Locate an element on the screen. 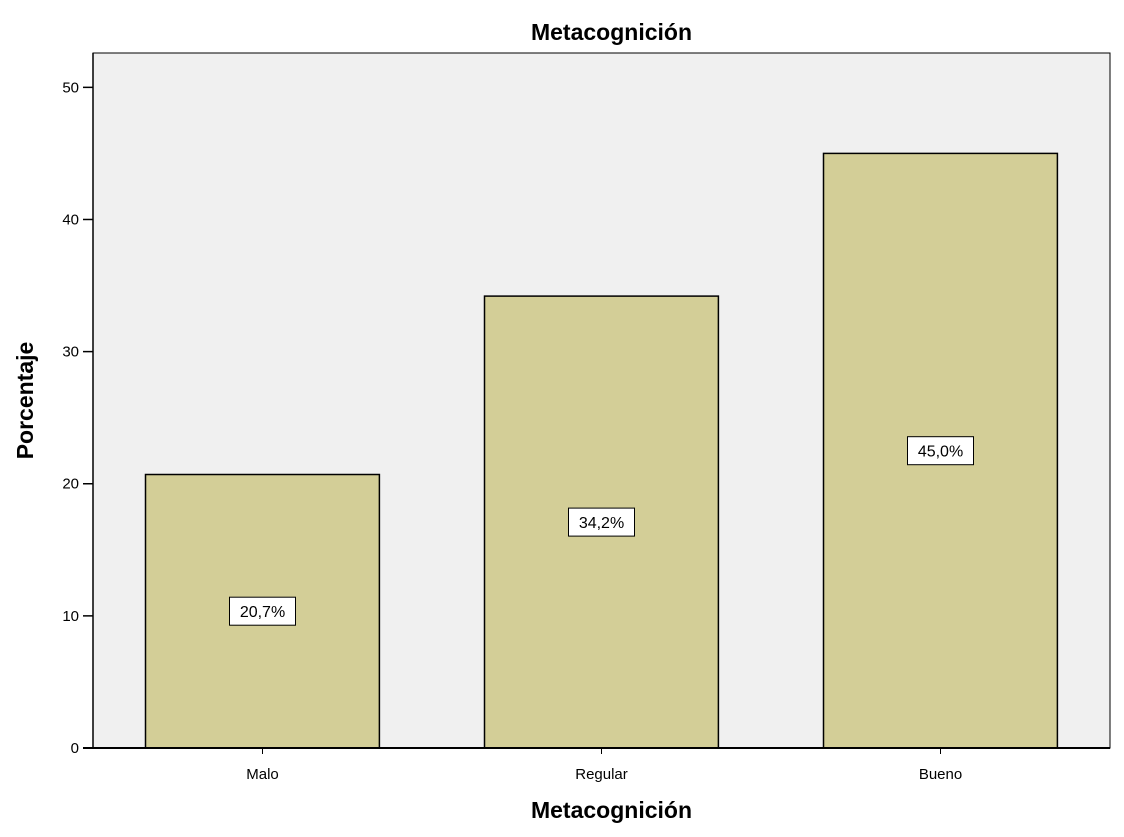 The height and width of the screenshot is (837, 1124). x-tick-label: Malo is located at coordinates (262, 774).